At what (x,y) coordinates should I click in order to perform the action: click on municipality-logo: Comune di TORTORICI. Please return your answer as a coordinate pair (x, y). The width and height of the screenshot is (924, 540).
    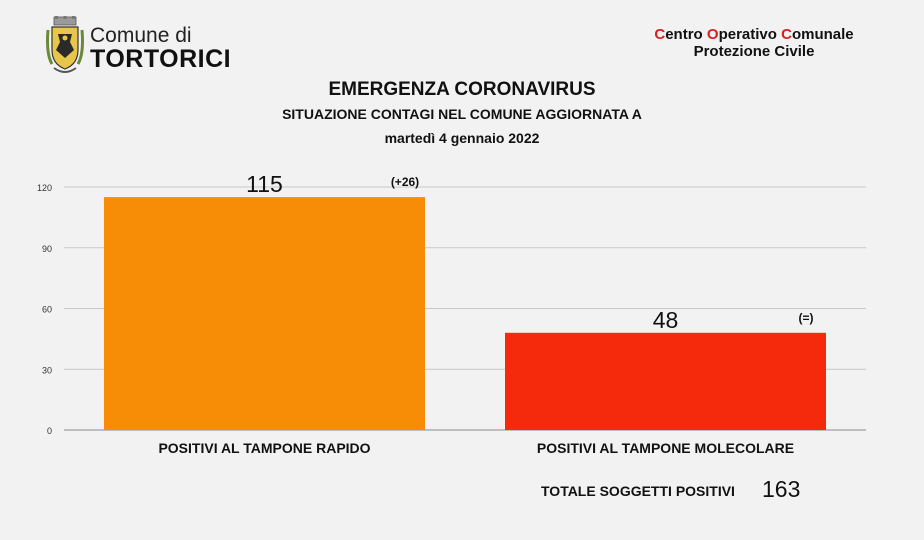
    Looking at the image, I should click on (142, 47).